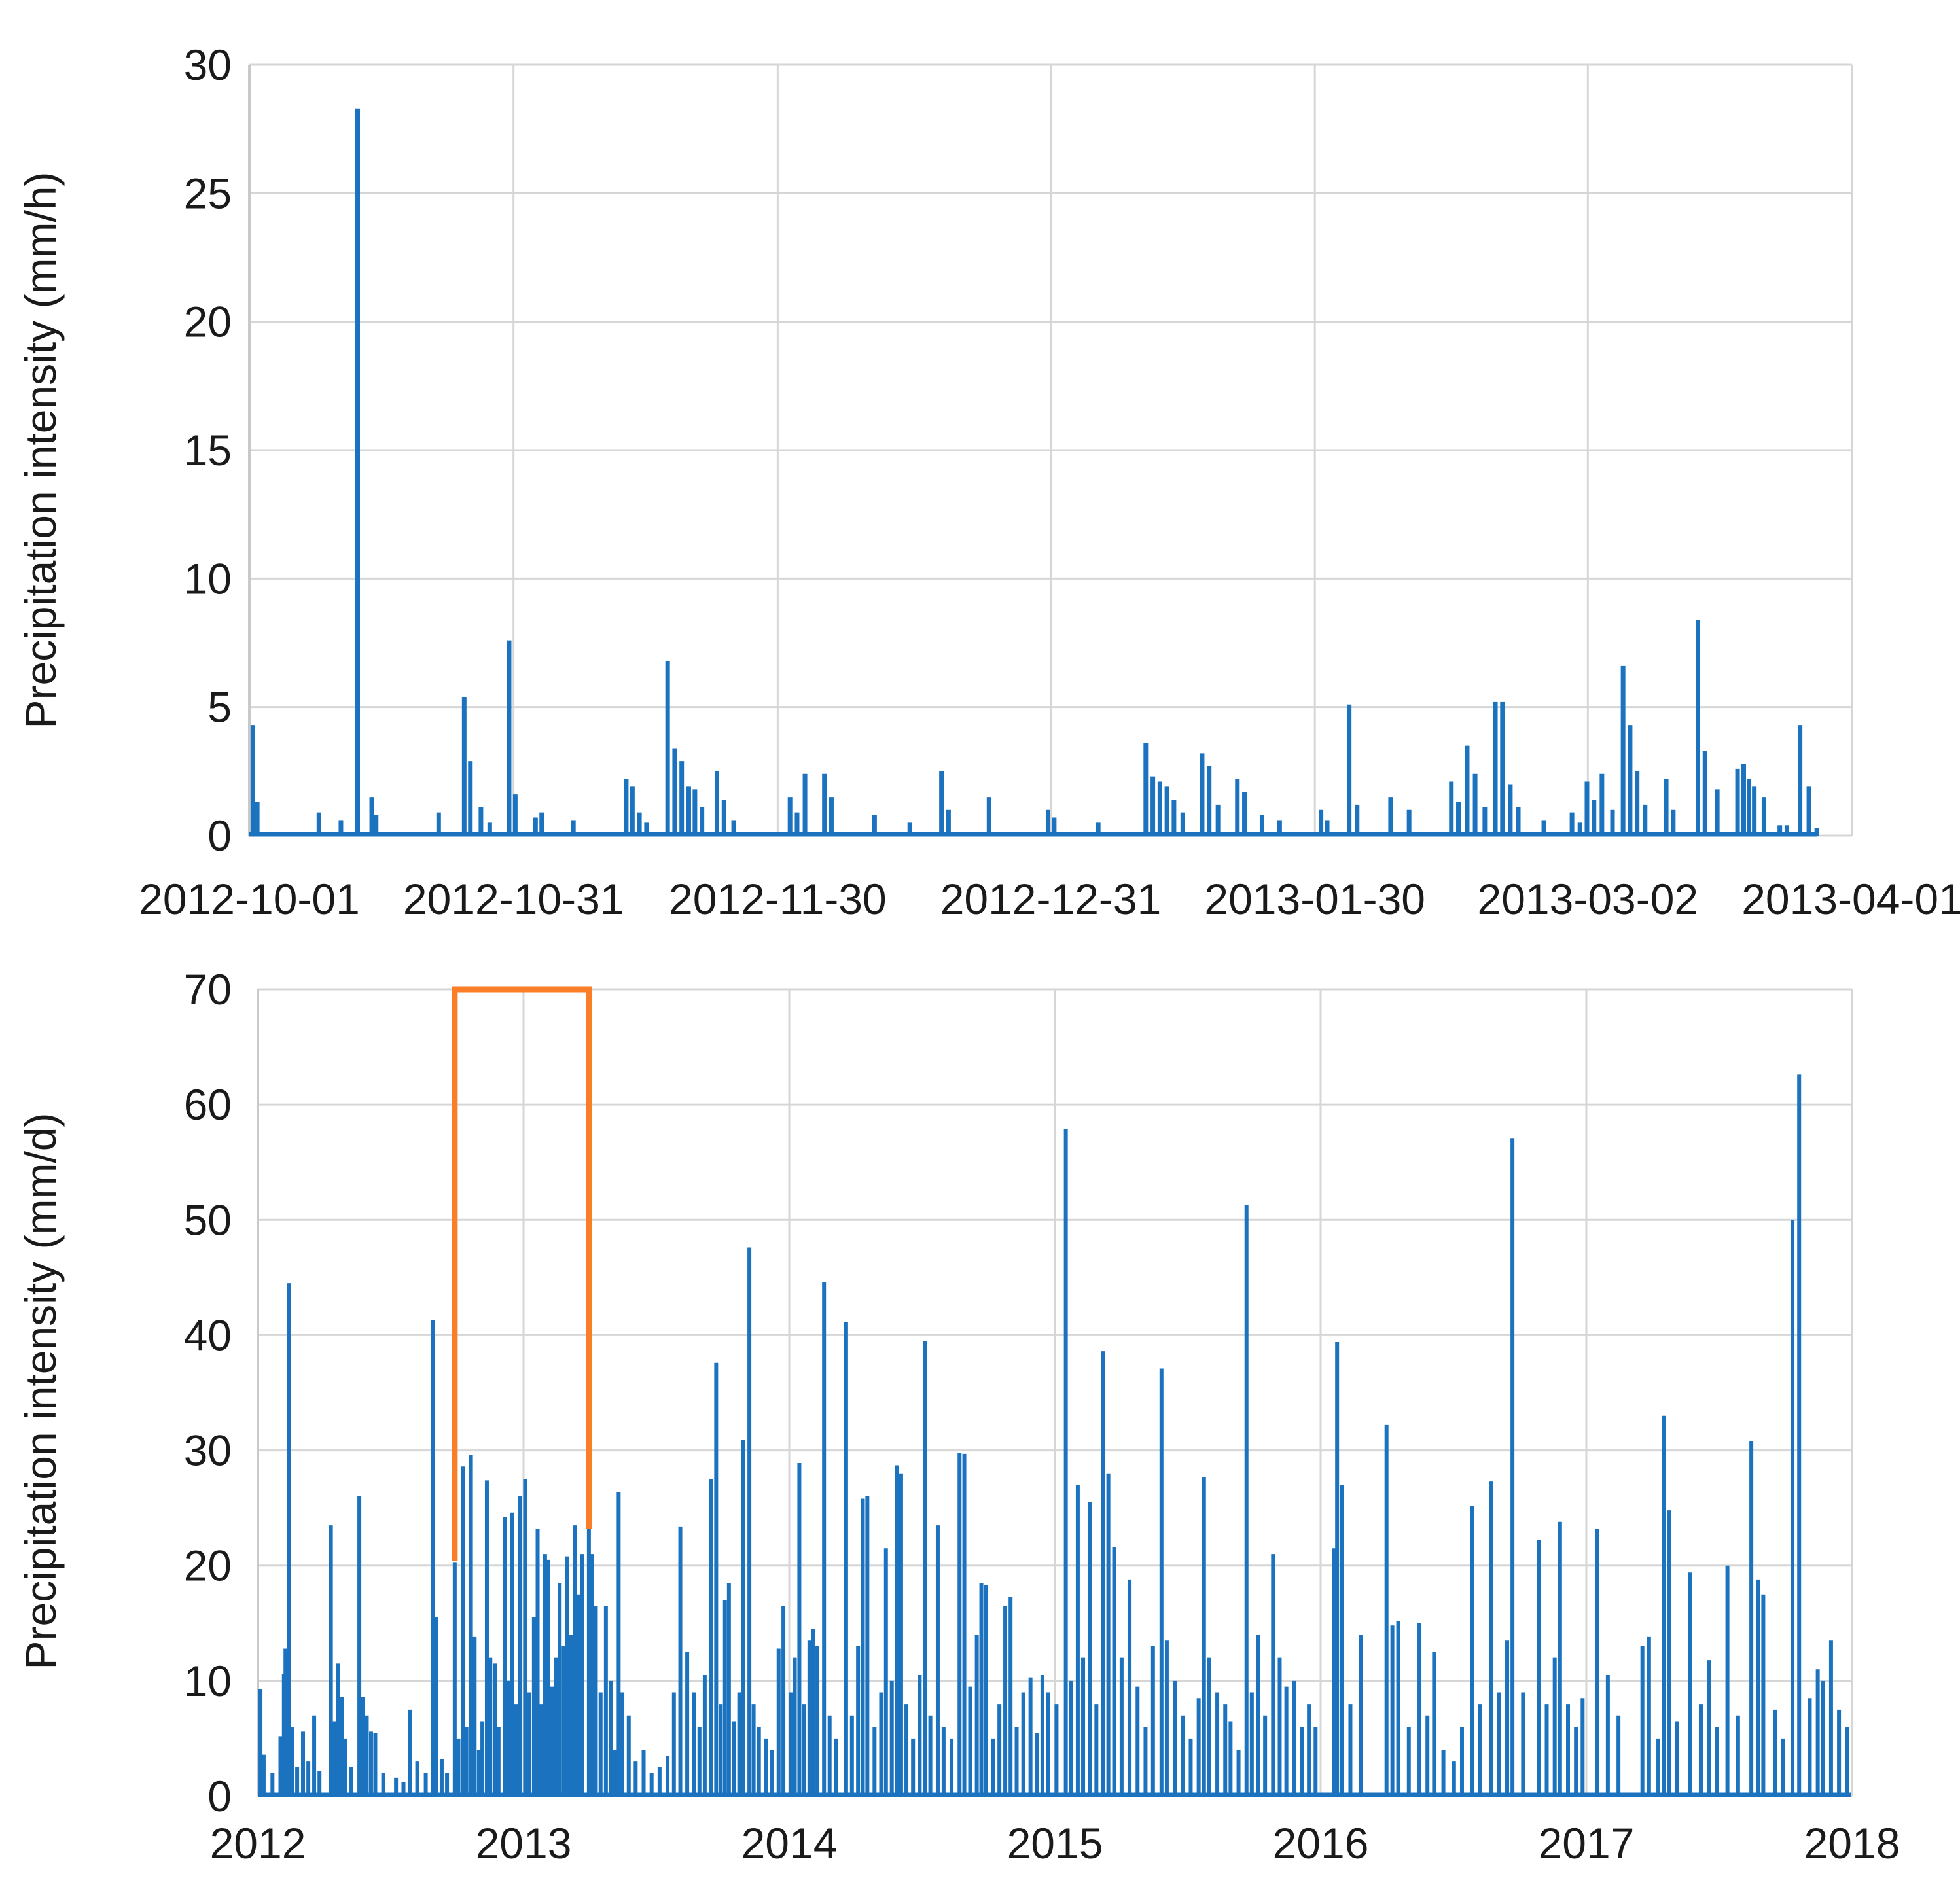 This screenshot has width=1960, height=1891. I want to click on top-chart-y-tick-label: 25, so click(208, 193).